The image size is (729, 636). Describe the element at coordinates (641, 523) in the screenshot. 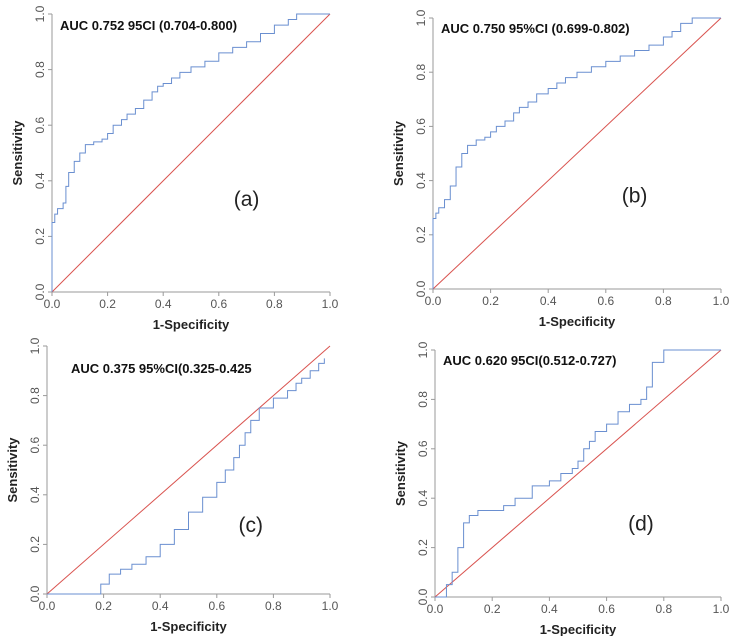

I see `panel-label: (d)` at that location.